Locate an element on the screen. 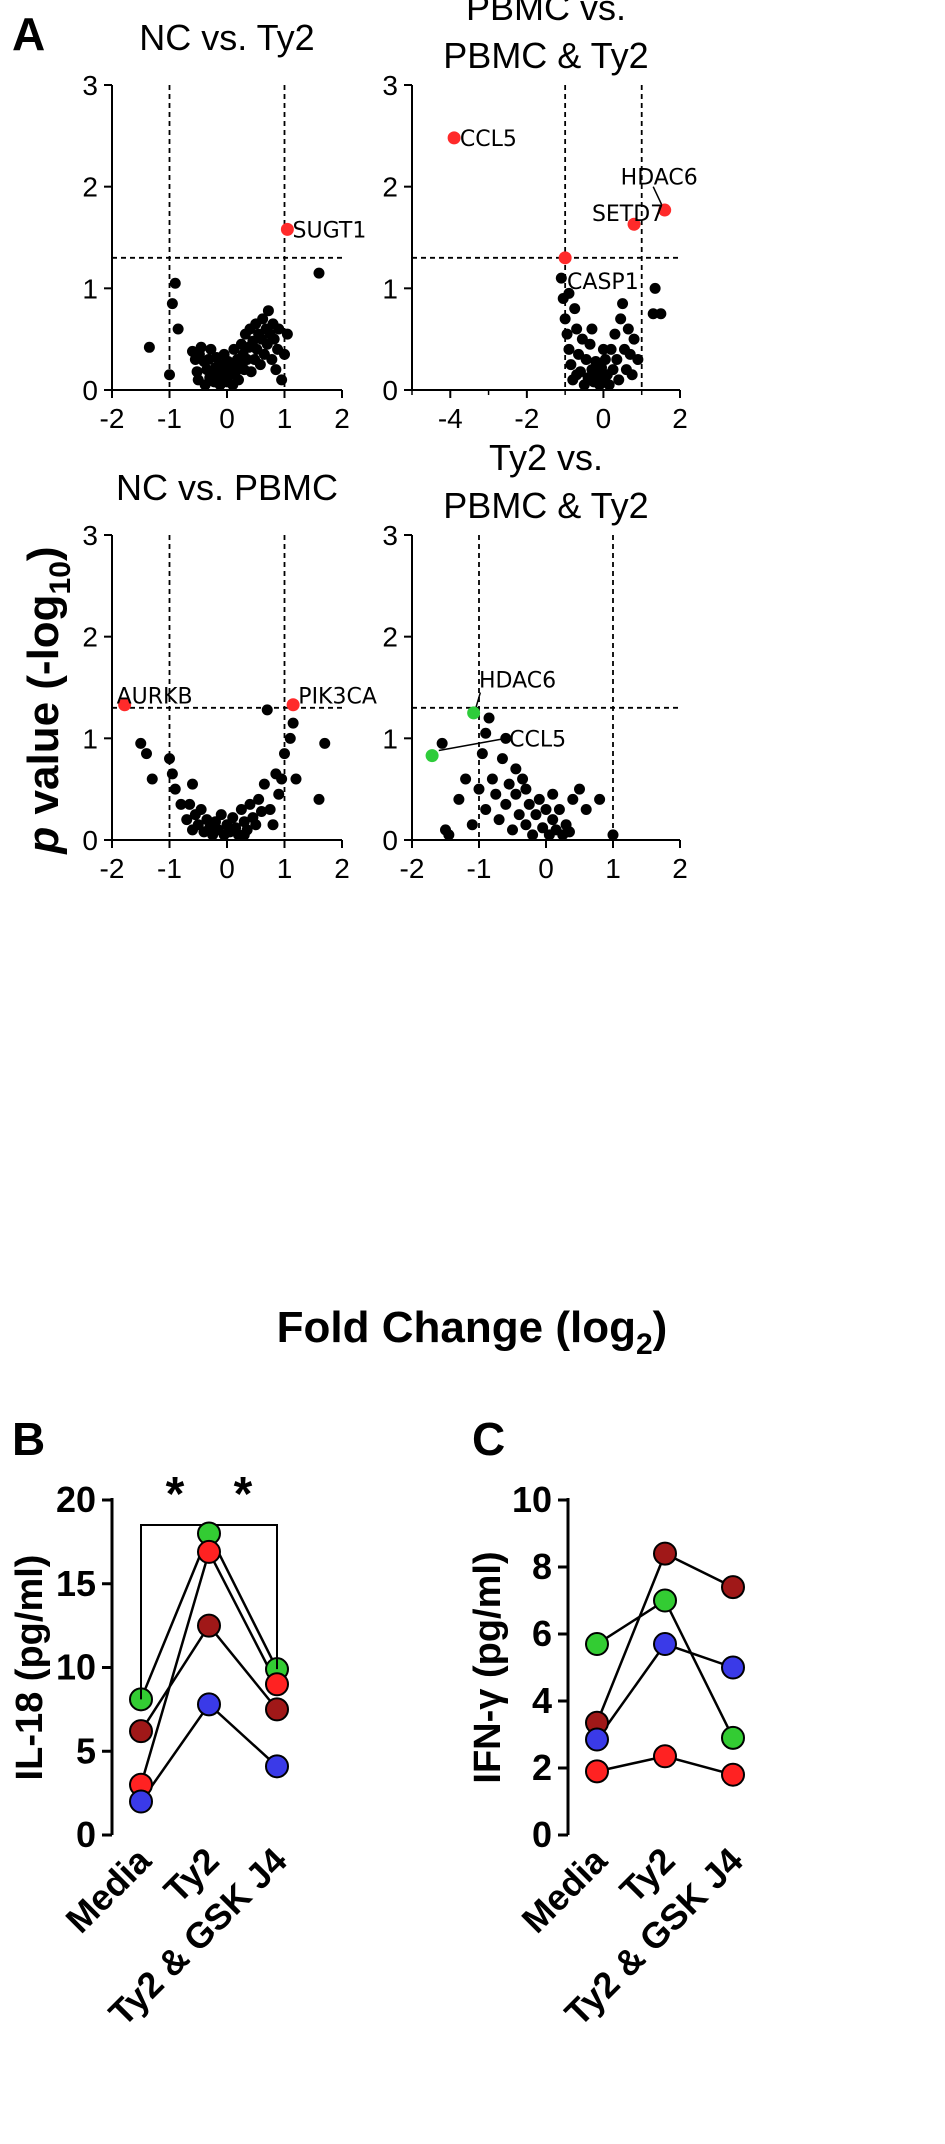 The height and width of the screenshot is (2144, 945). chart-title: PBMC vs. is located at coordinates (546, 14).